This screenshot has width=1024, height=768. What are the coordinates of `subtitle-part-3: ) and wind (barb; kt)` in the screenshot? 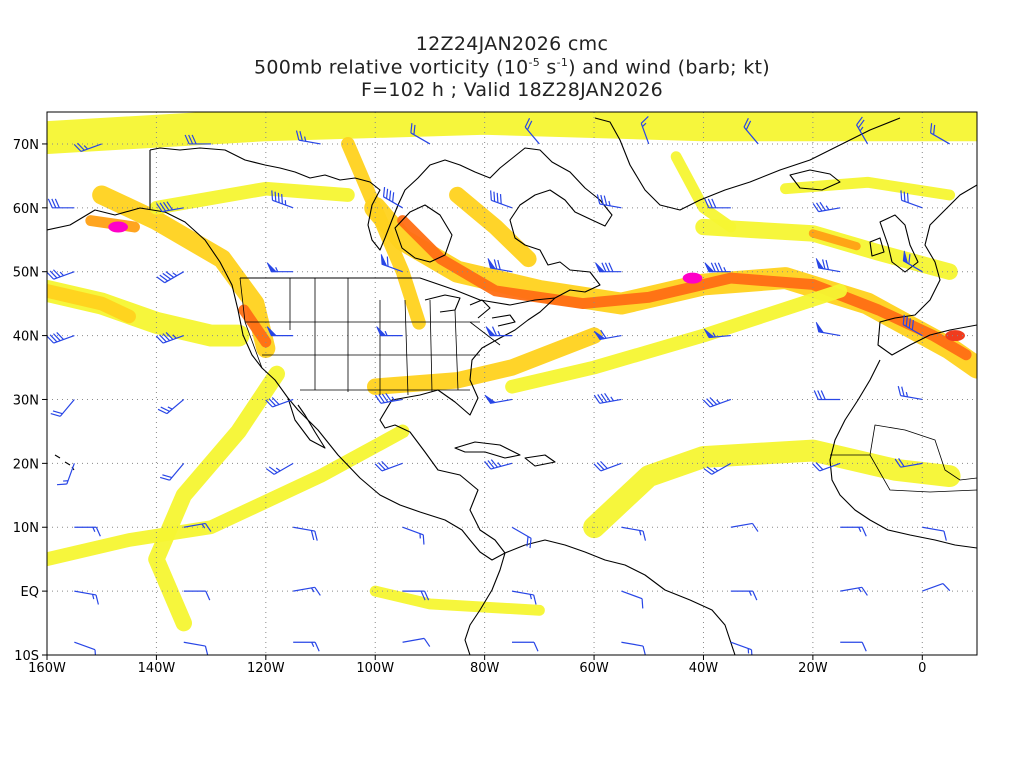 It's located at (669, 67).